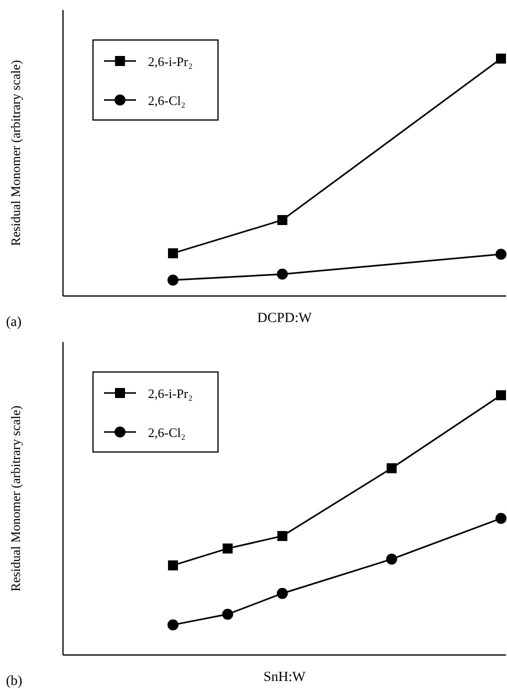  I want to click on x-axis-title: DCPD:W, so click(285, 318).